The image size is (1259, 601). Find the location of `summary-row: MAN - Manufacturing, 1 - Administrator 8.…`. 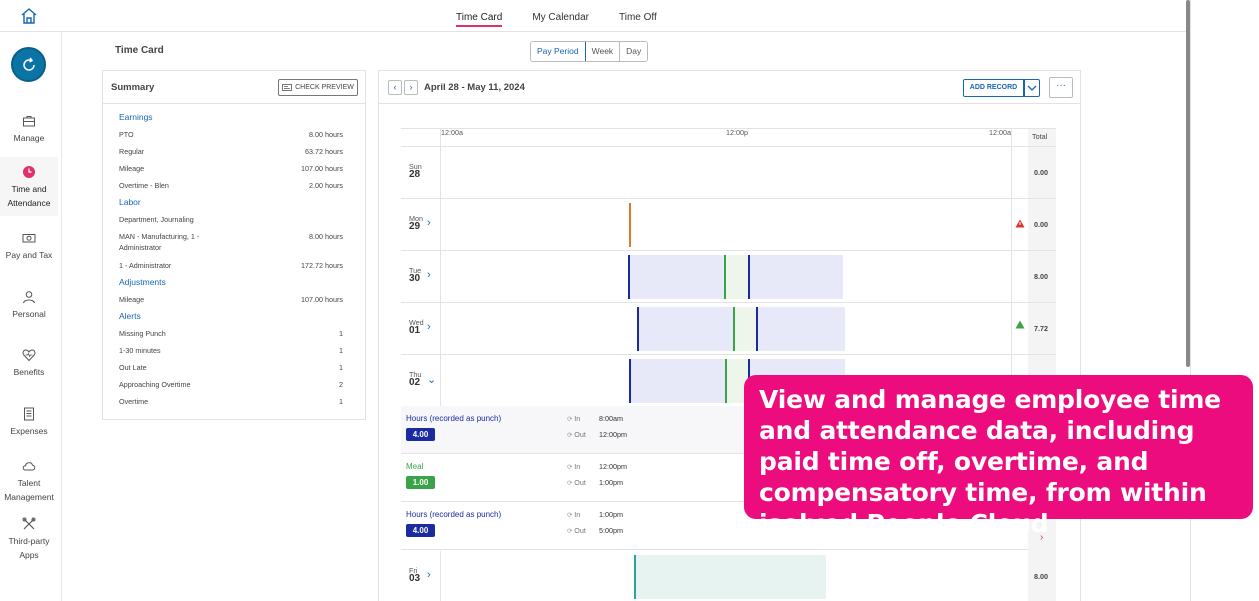

summary-row: MAN - Manufacturing, 1 - Administrator 8.… is located at coordinates (231, 242).